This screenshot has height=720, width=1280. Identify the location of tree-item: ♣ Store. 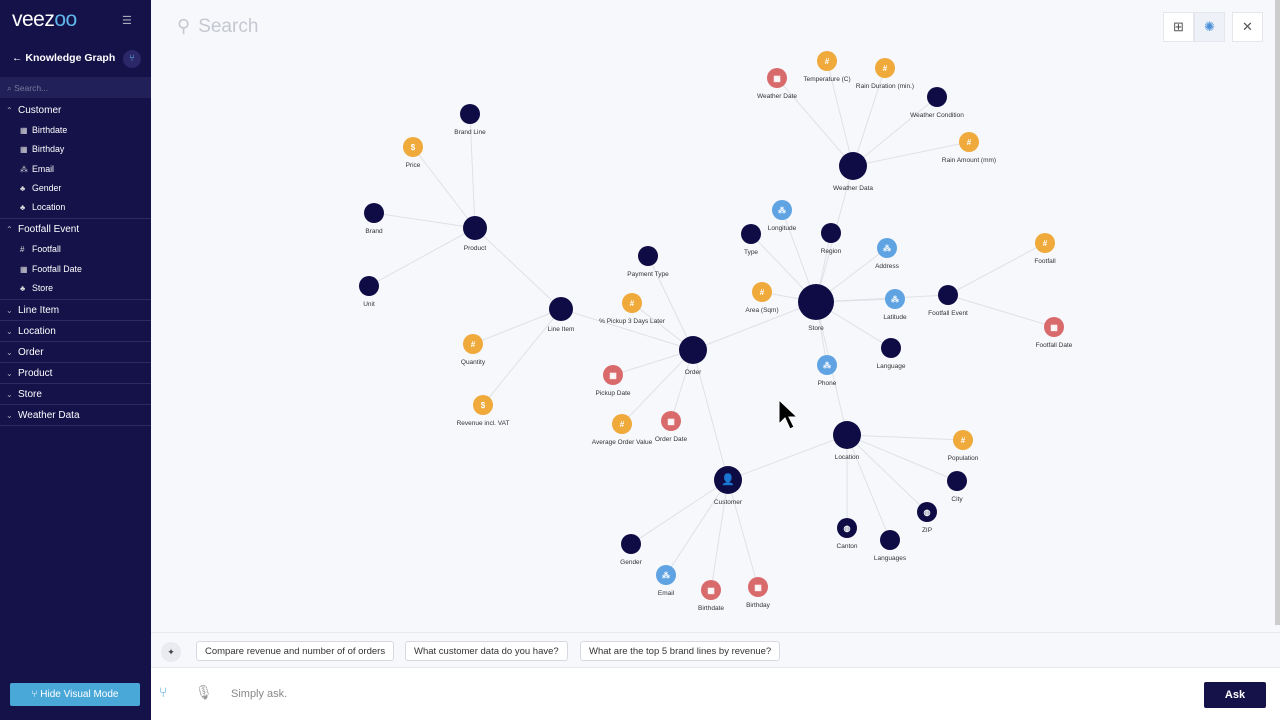
(75, 288).